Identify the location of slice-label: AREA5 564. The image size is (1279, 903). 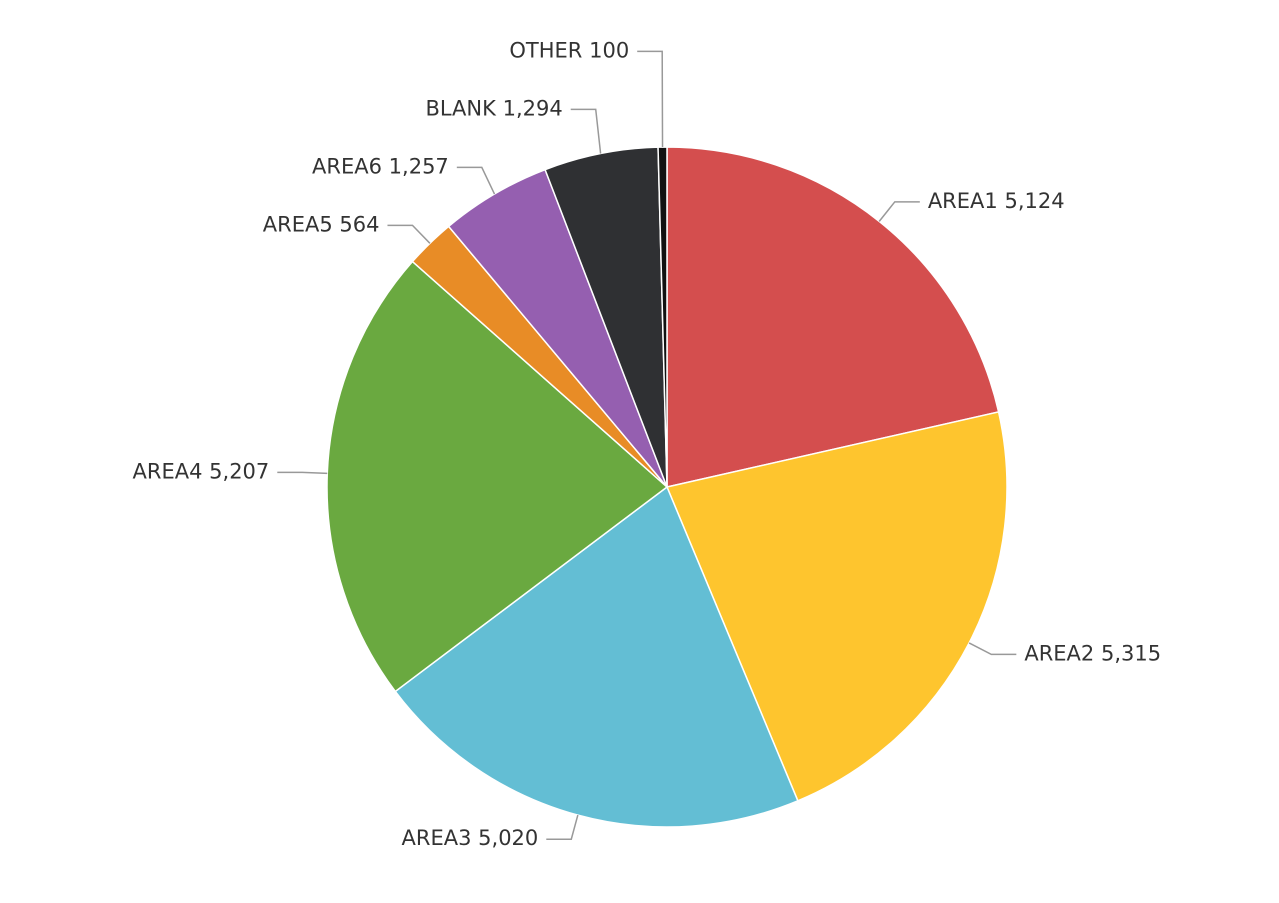
(321, 224).